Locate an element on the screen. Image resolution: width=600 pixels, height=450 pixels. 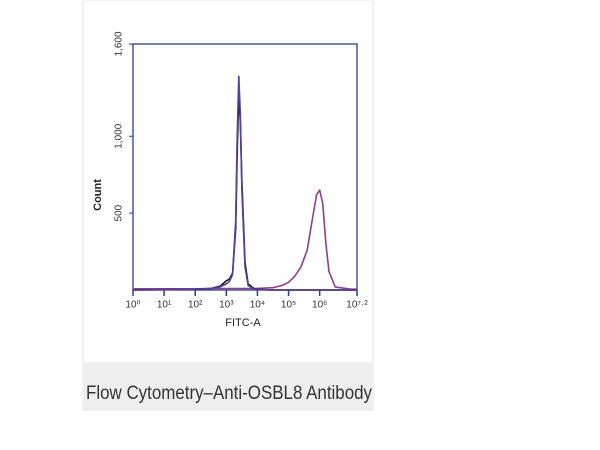
x-axis-label: FITC-A is located at coordinates (243, 323).